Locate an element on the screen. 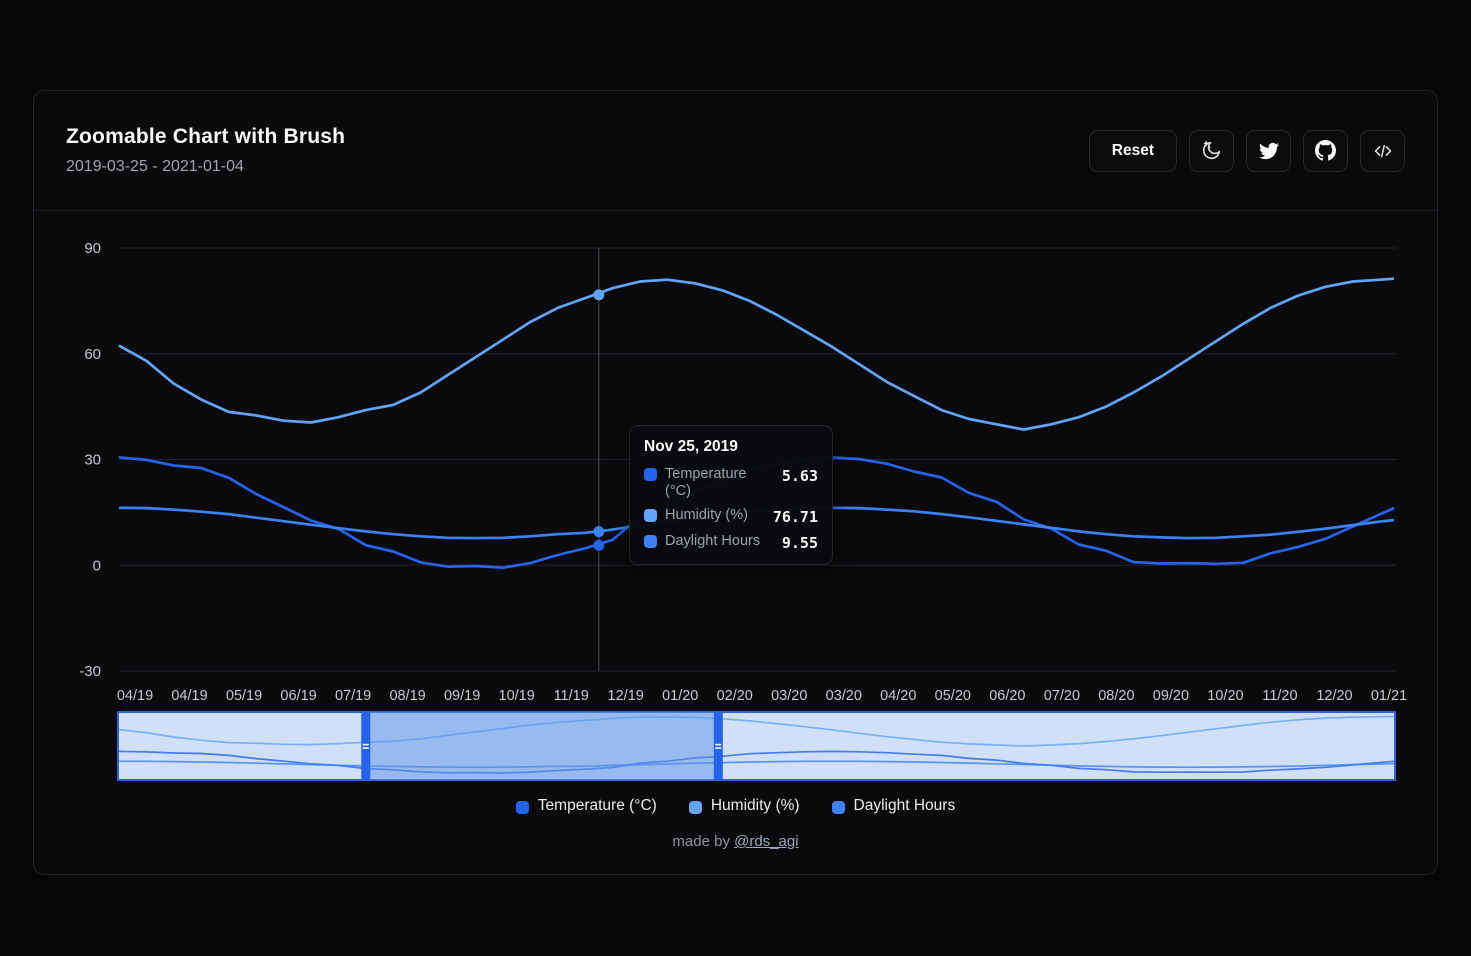 The height and width of the screenshot is (956, 1471). github-icon is located at coordinates (1325, 150).